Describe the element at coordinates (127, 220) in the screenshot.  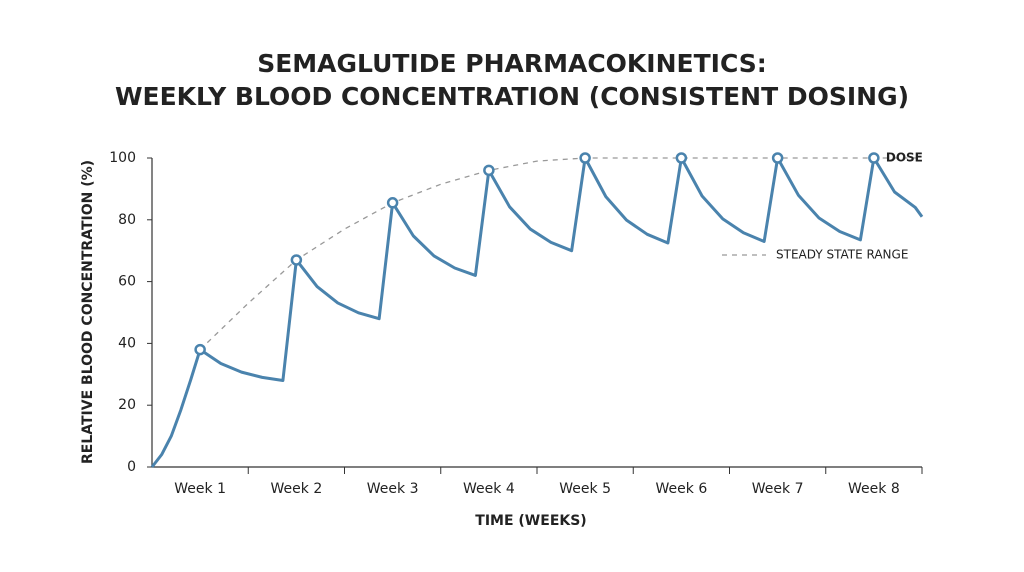
I see `y-tick-label: 80` at that location.